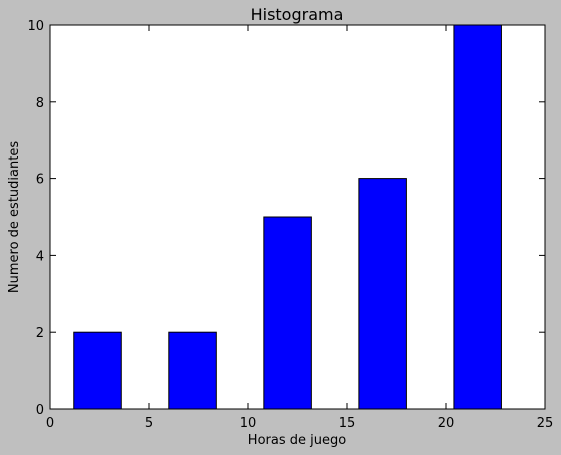 This screenshot has height=455, width=561. I want to click on y-tick-label: 4, so click(40, 256).